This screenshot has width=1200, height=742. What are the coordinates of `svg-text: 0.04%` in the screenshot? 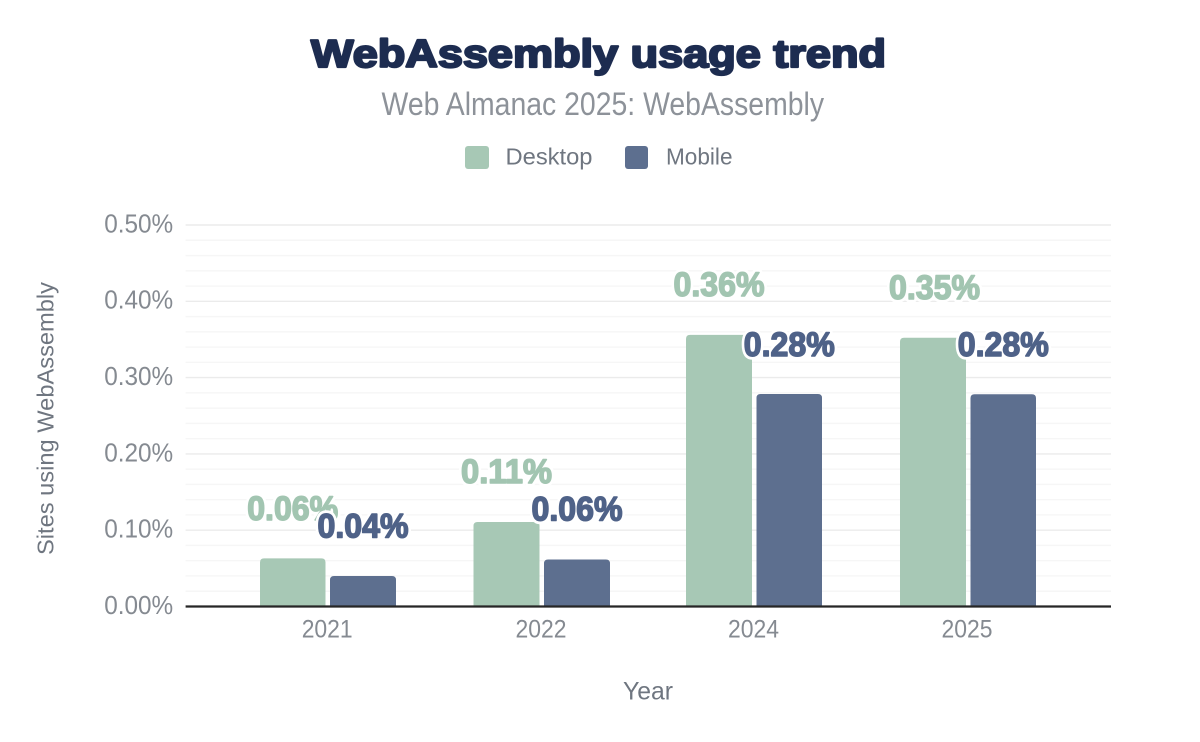 It's located at (363, 527).